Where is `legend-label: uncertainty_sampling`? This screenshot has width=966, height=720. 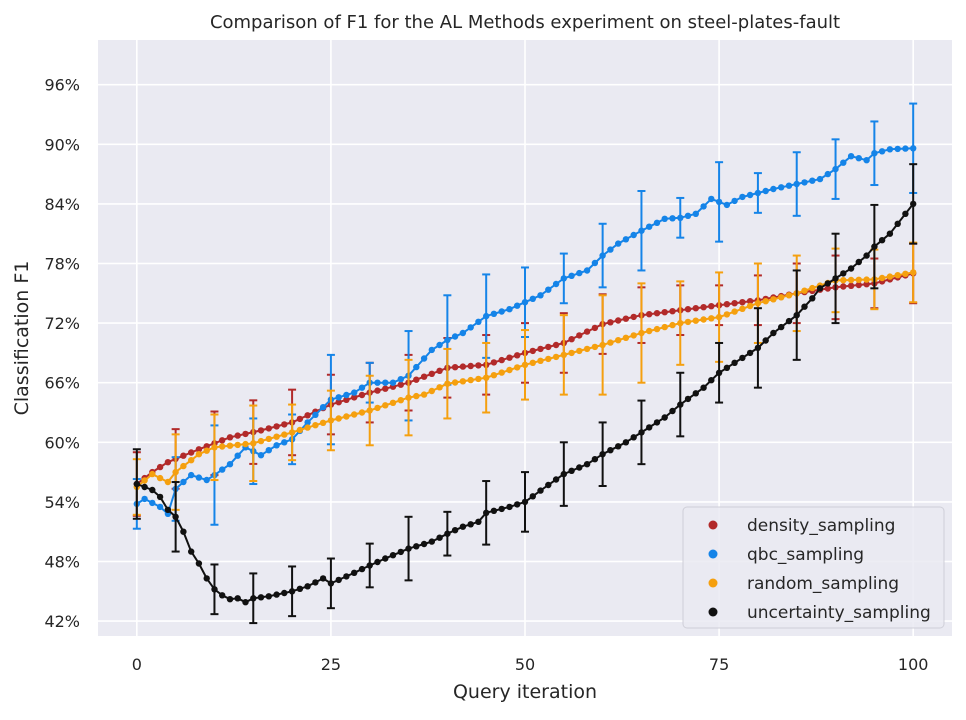
legend-label: uncertainty_sampling is located at coordinates (839, 613).